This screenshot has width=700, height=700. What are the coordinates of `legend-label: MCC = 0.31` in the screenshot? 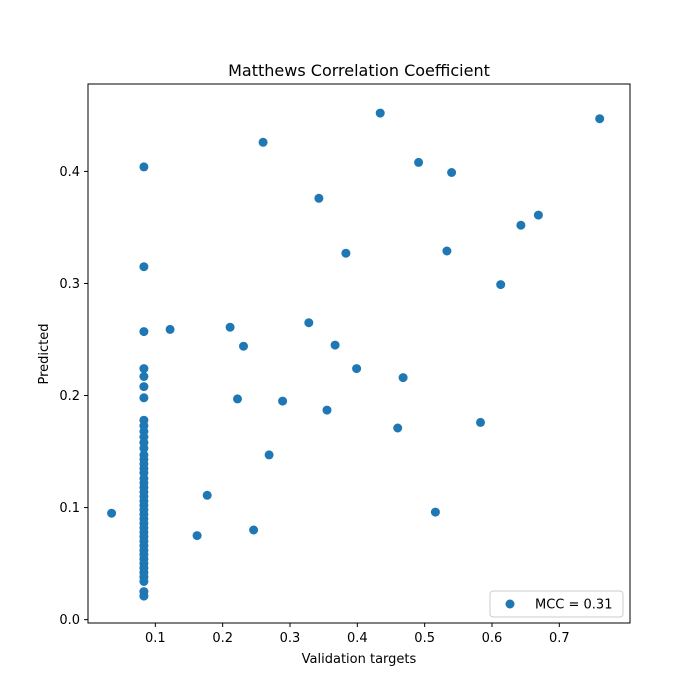 It's located at (573, 605).